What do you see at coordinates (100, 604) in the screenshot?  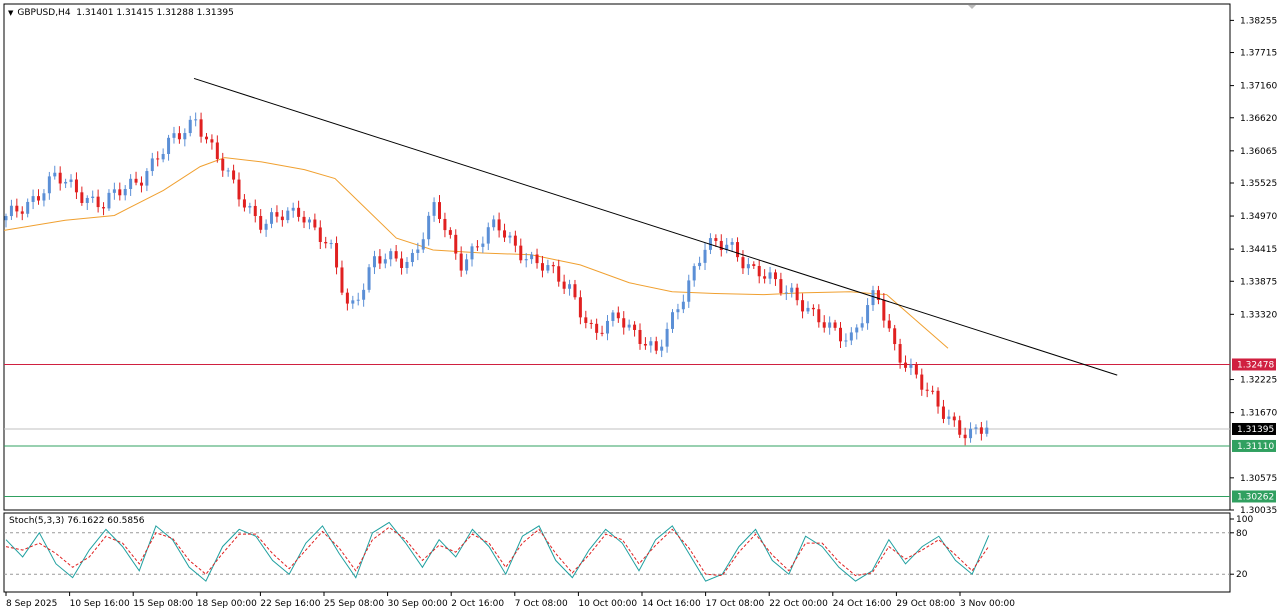 I see `time-tick-label: 10 Sep 16:00` at bounding box center [100, 604].